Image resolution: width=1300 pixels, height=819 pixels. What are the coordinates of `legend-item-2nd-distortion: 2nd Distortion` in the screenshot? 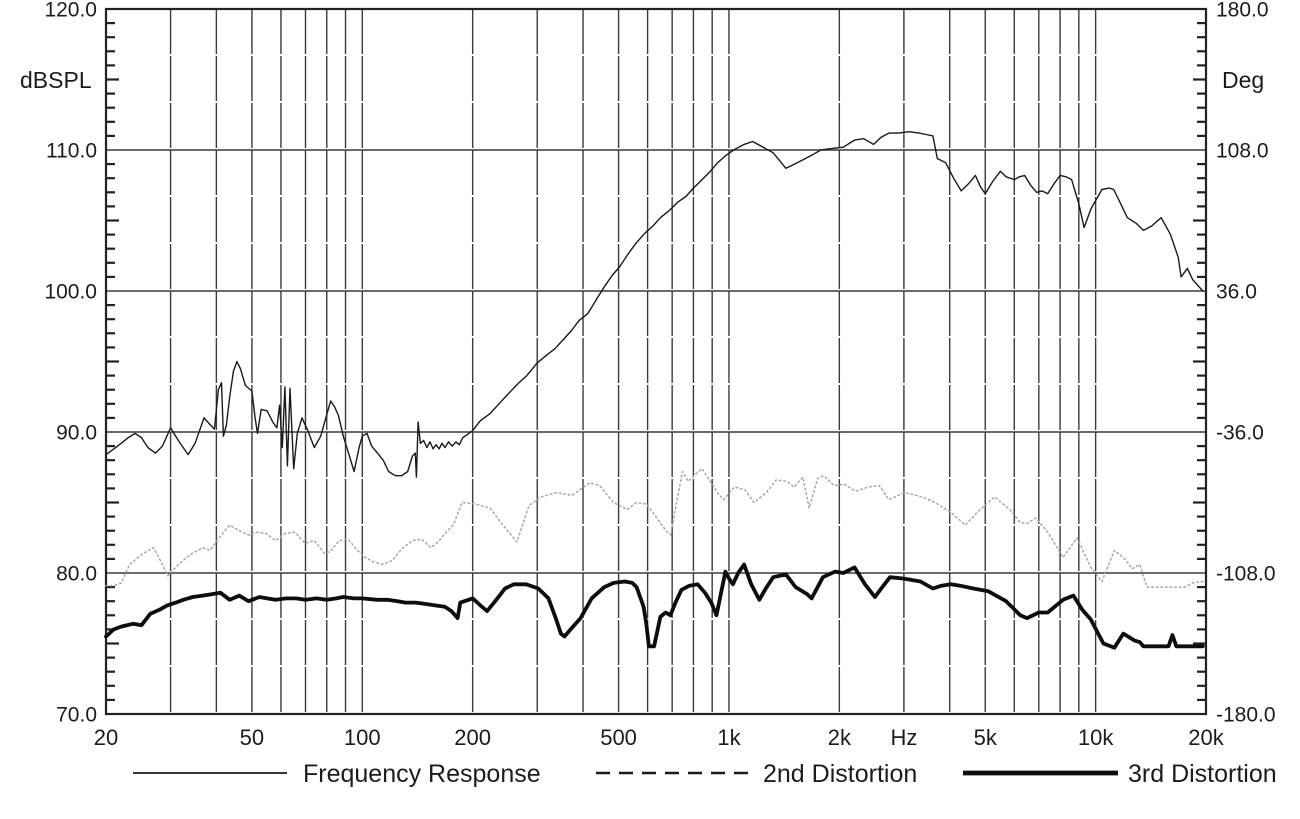 It's located at (756, 774).